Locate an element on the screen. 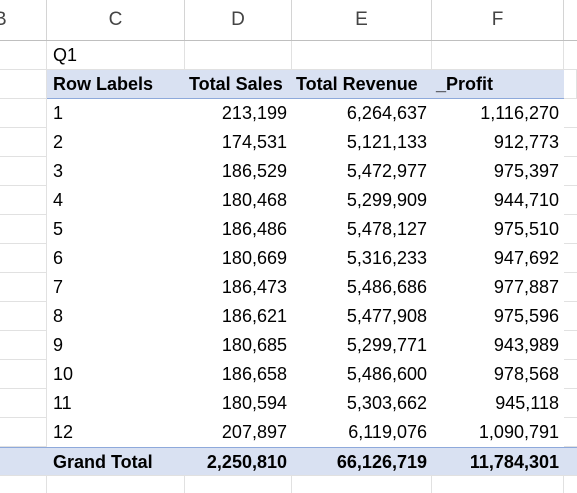  revenue-cell: 5,472,977 is located at coordinates (386, 171).